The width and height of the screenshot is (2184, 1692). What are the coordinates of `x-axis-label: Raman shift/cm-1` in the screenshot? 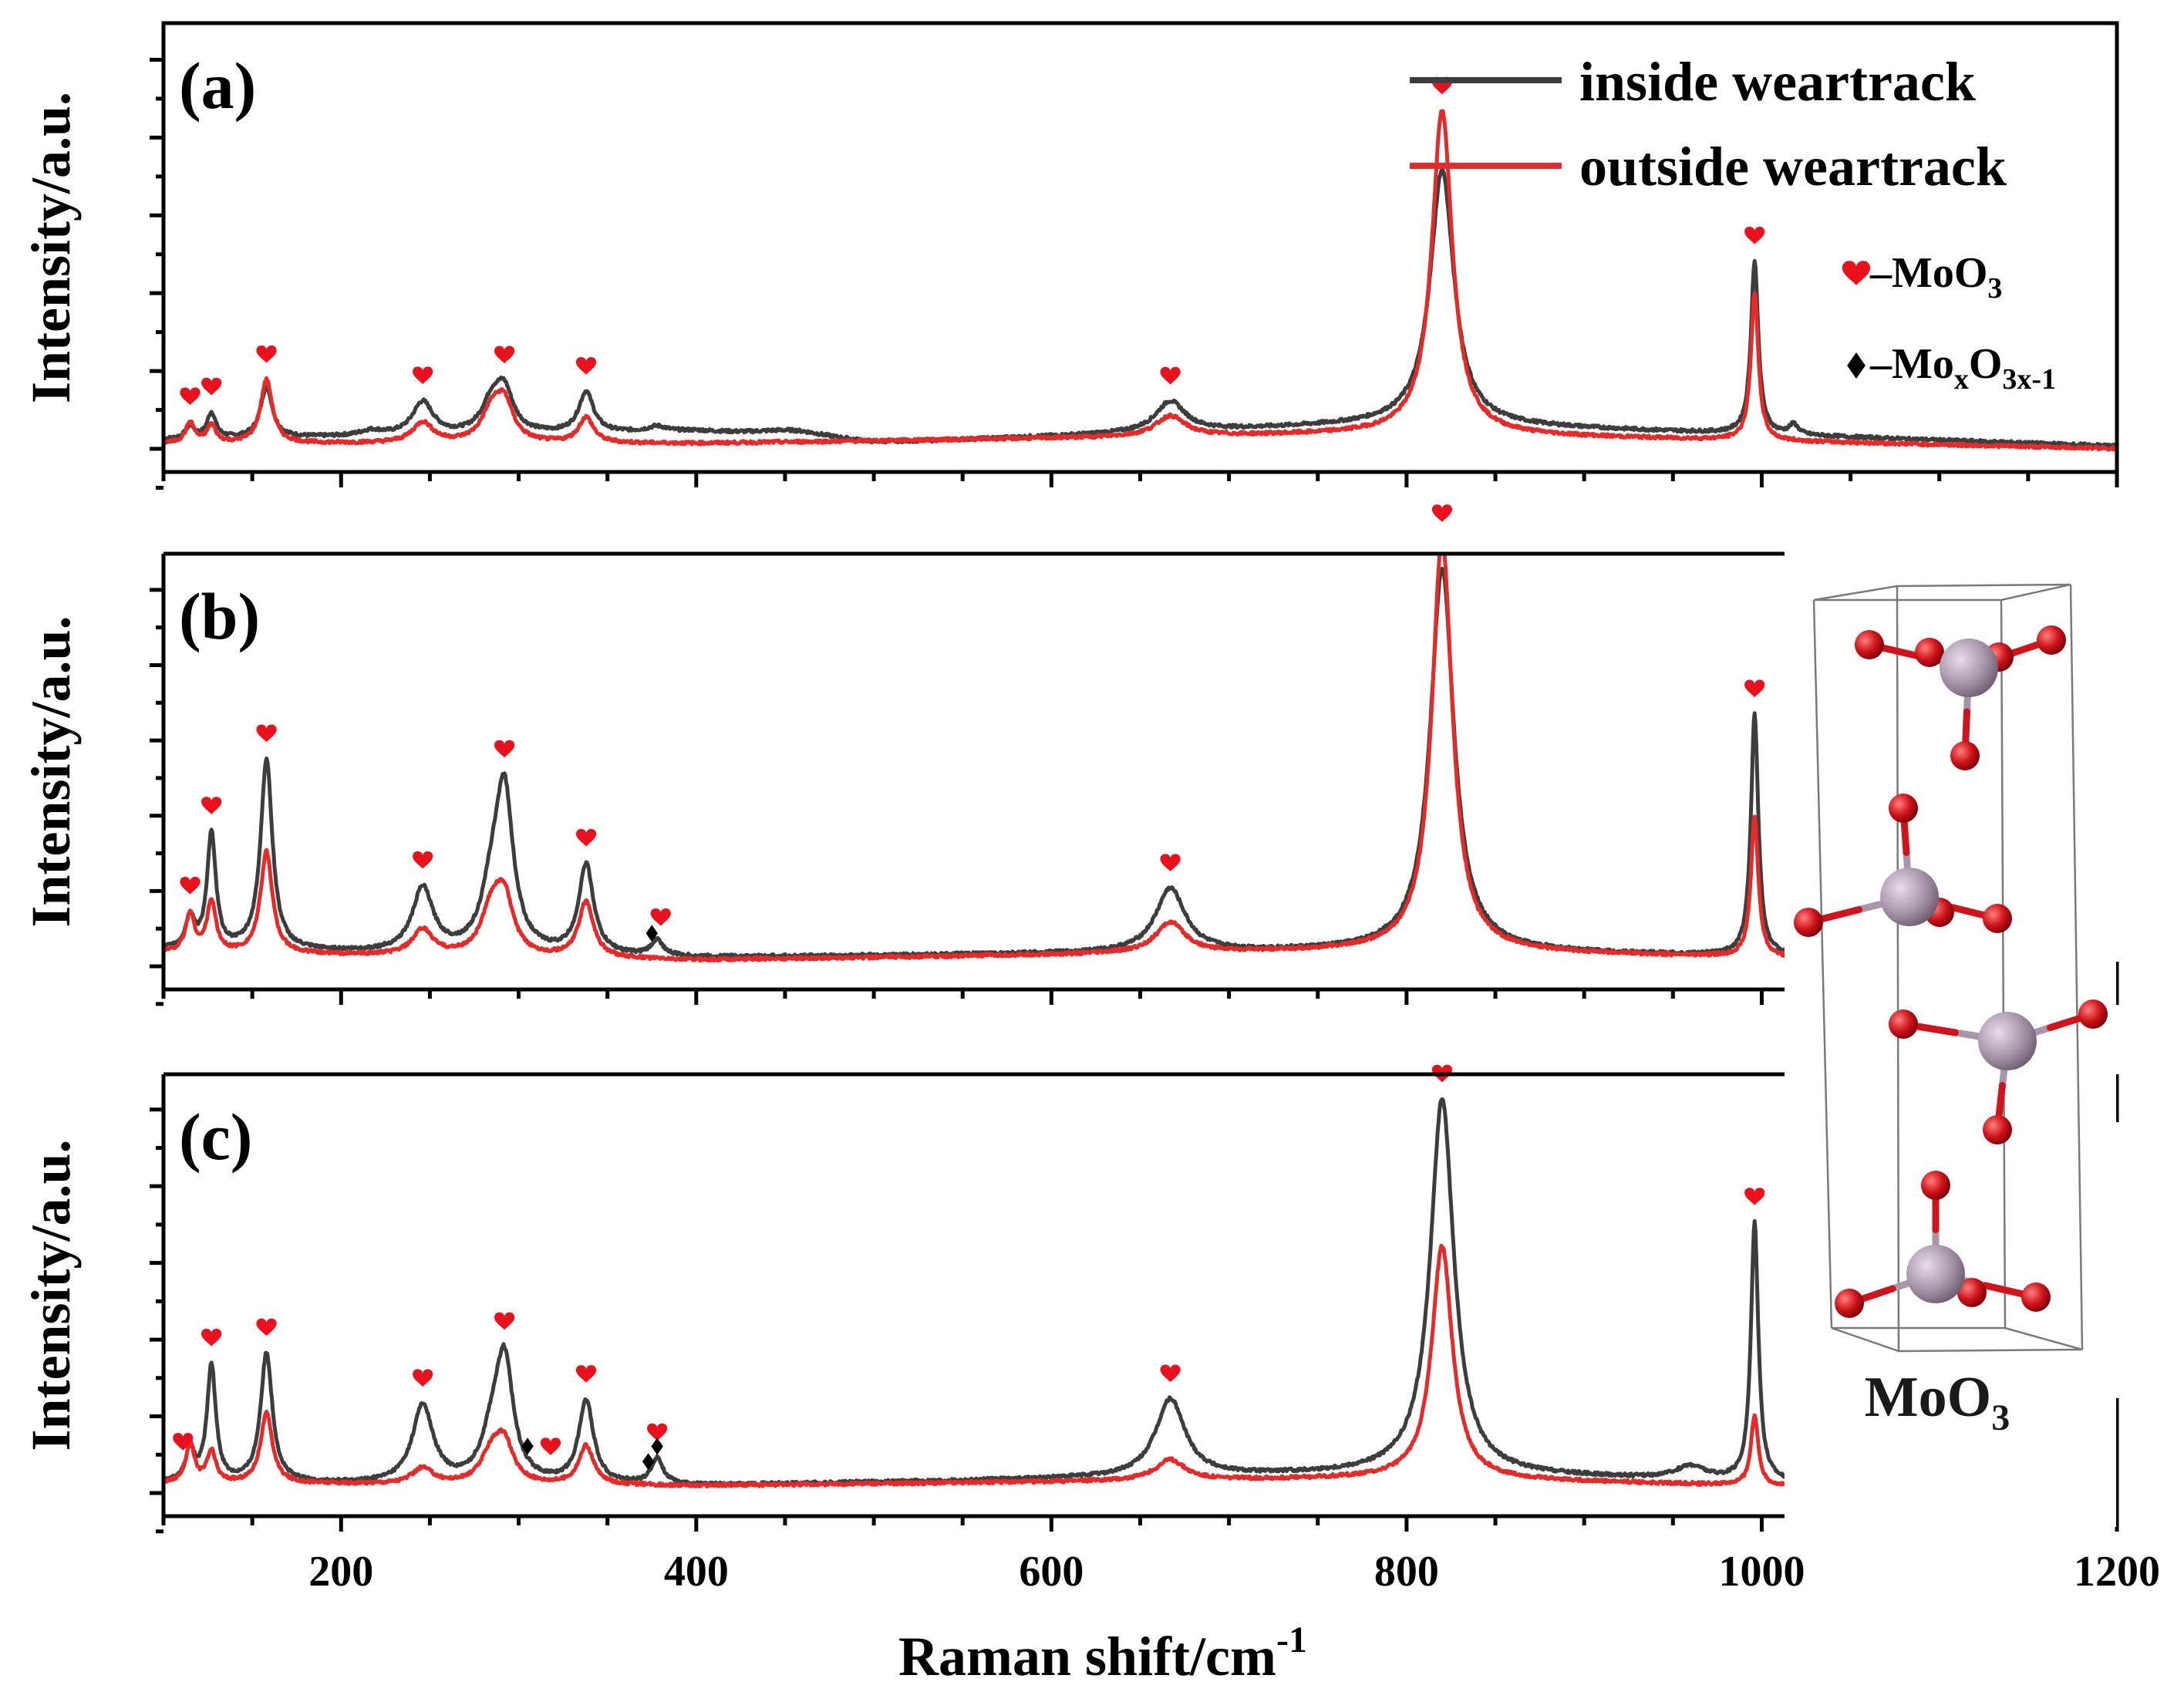 It's located at (1103, 1654).